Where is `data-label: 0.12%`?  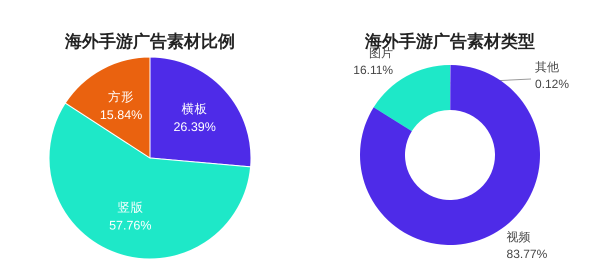 data-label: 0.12% is located at coordinates (552, 84).